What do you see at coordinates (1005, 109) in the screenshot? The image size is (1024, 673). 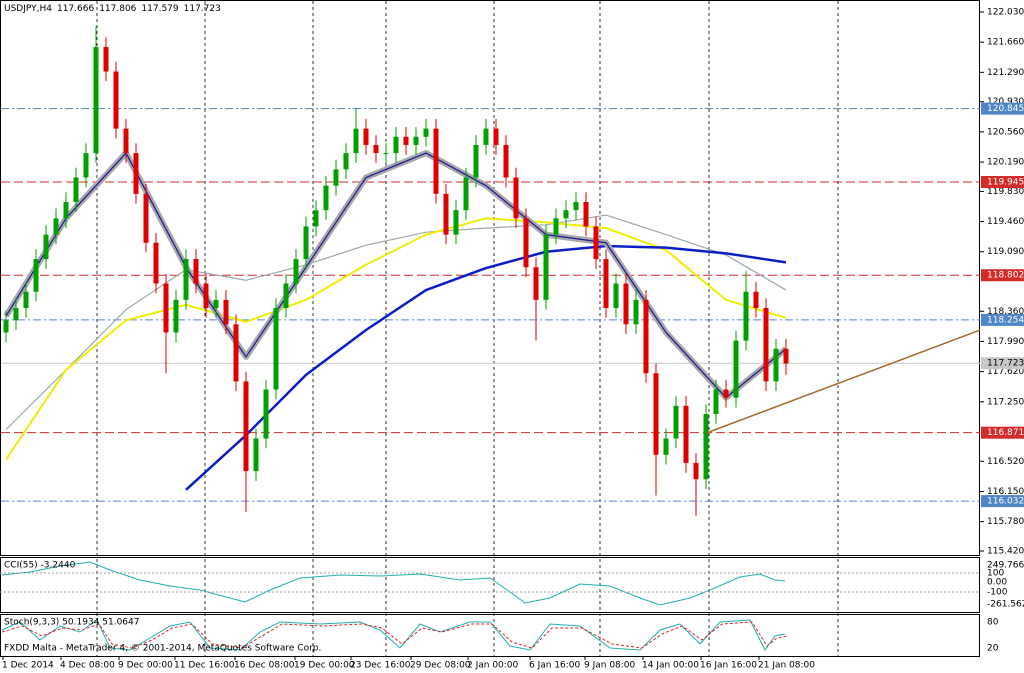 I see `level-label: 120.845` at bounding box center [1005, 109].